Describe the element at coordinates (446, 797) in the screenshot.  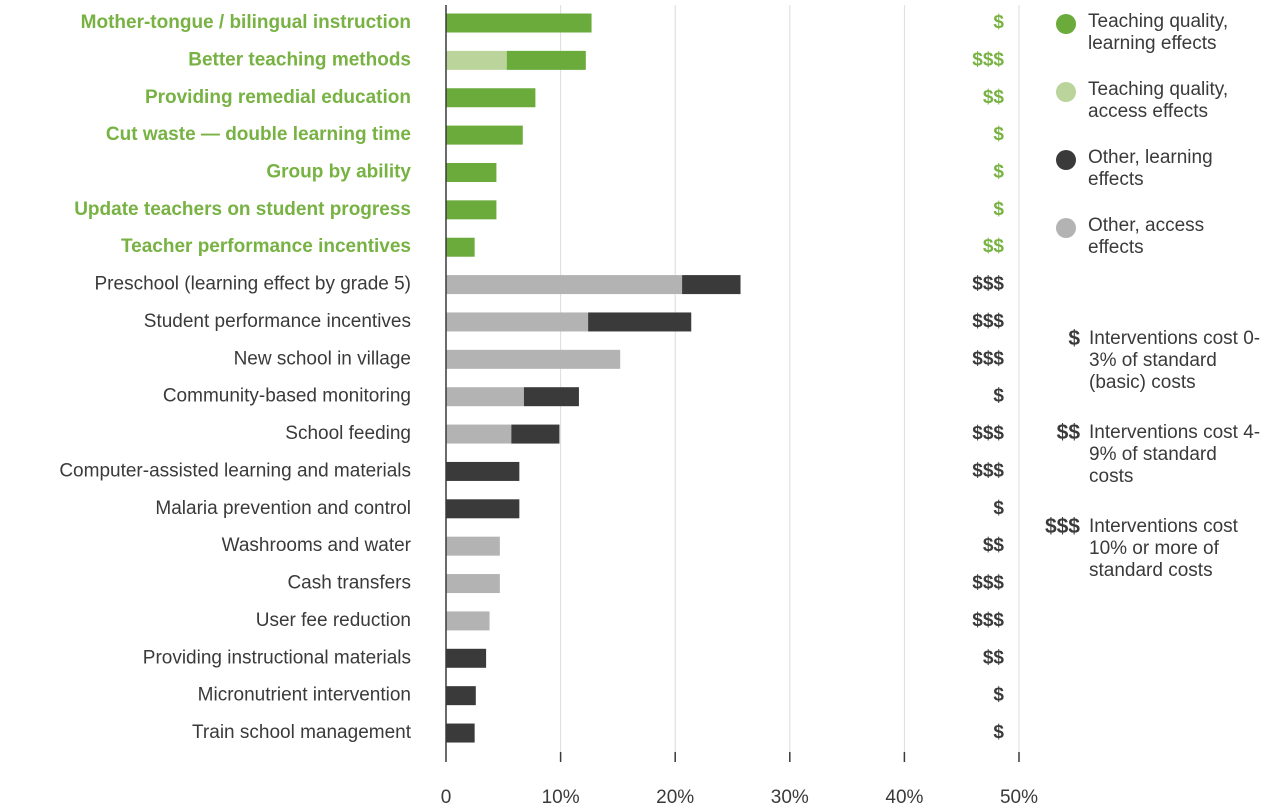
I see `x-tick-label: 0` at that location.